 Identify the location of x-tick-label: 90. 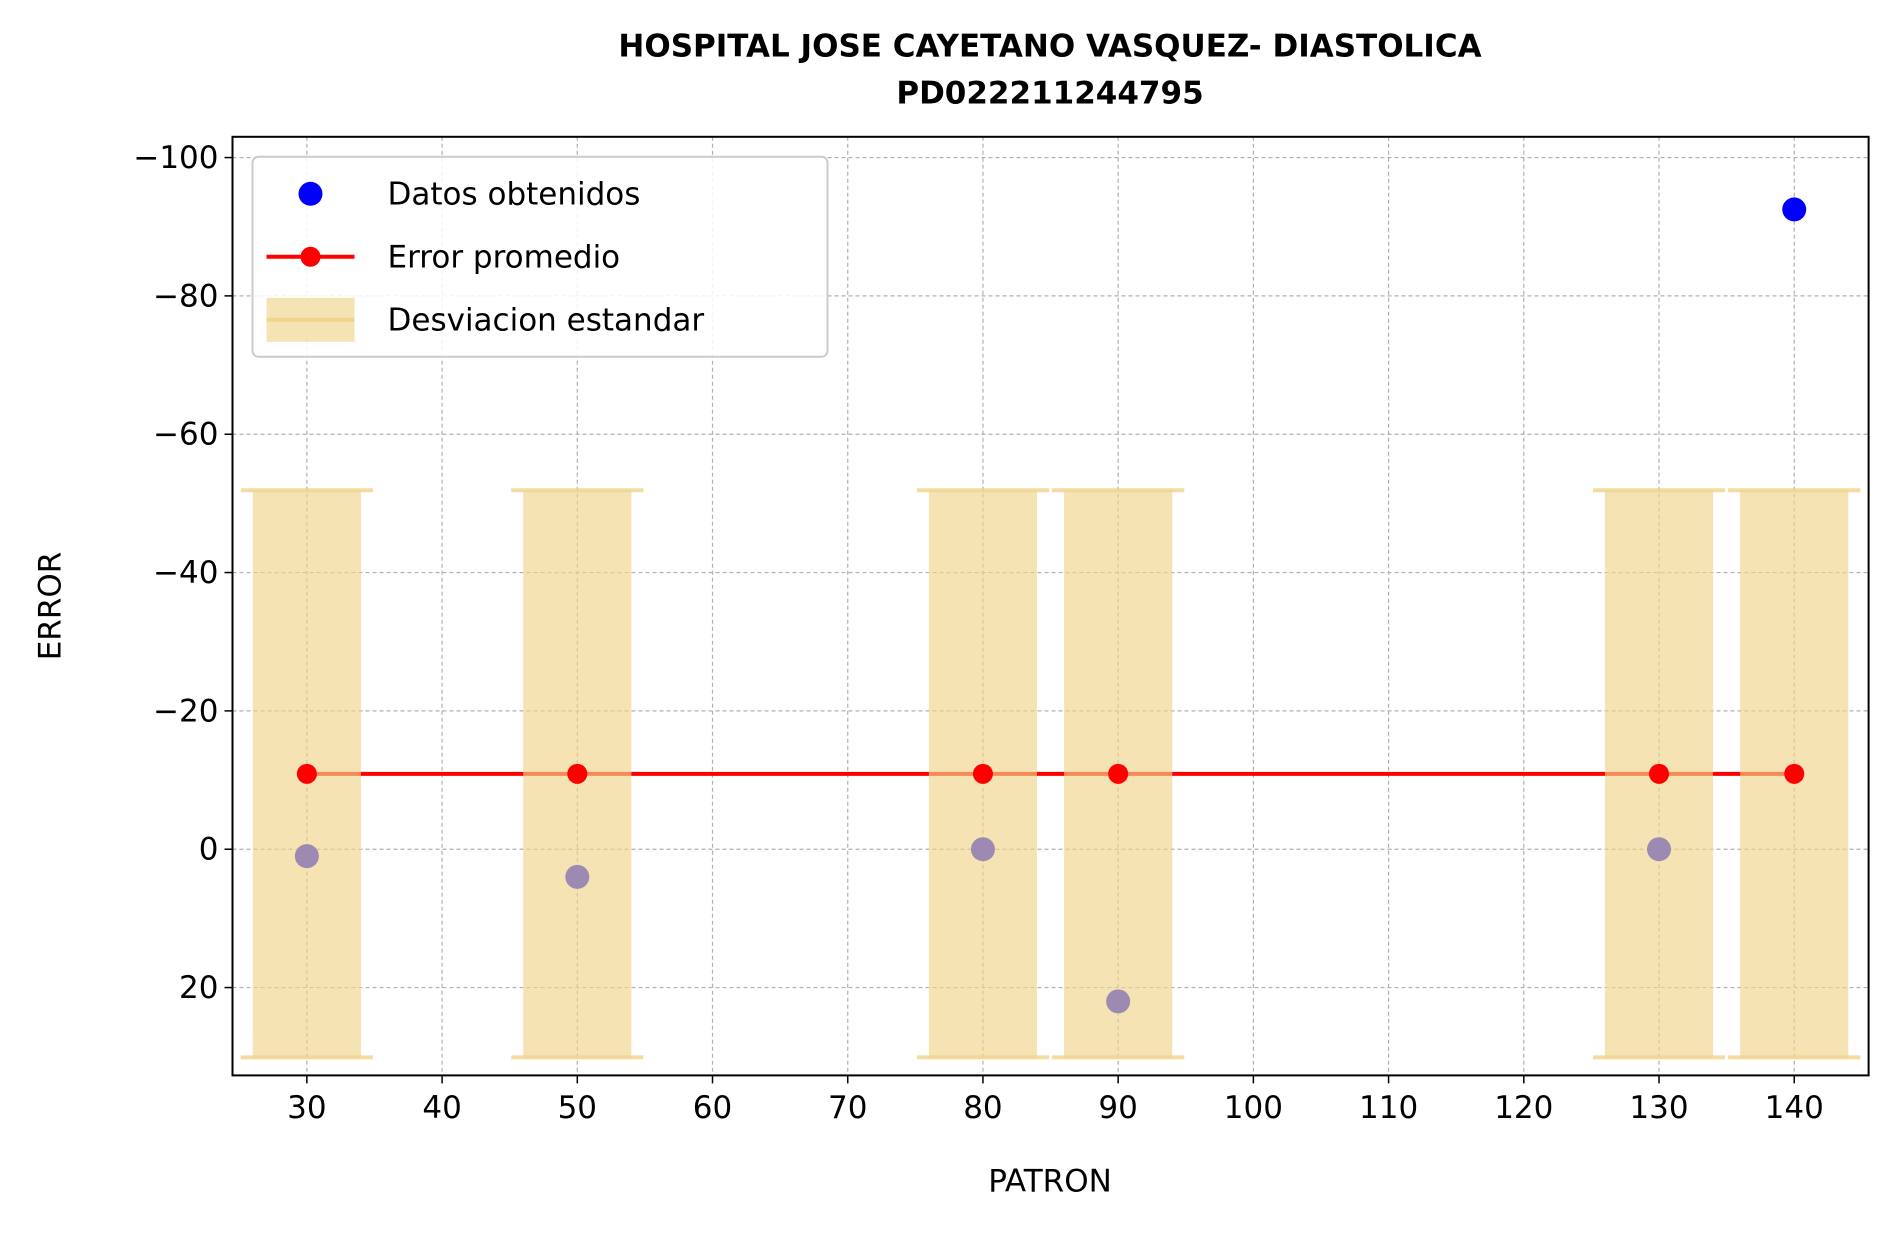
(1117, 1108).